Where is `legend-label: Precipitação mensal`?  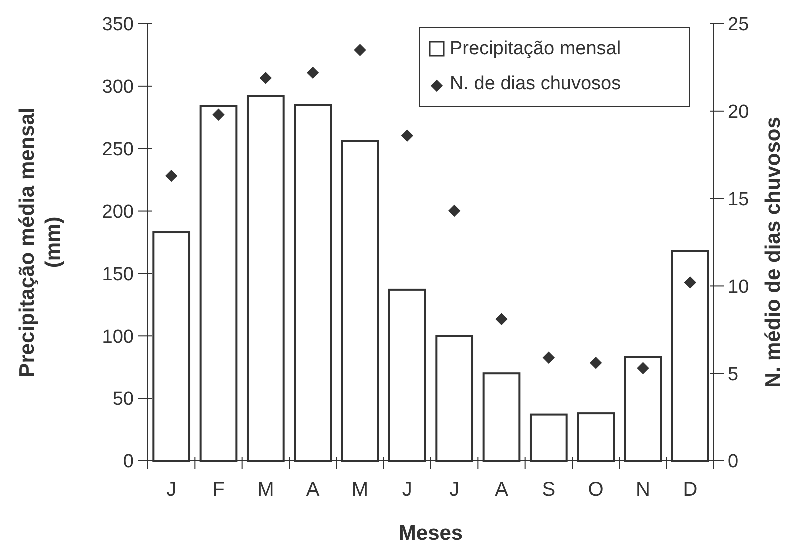
legend-label: Precipitação mensal is located at coordinates (536, 49).